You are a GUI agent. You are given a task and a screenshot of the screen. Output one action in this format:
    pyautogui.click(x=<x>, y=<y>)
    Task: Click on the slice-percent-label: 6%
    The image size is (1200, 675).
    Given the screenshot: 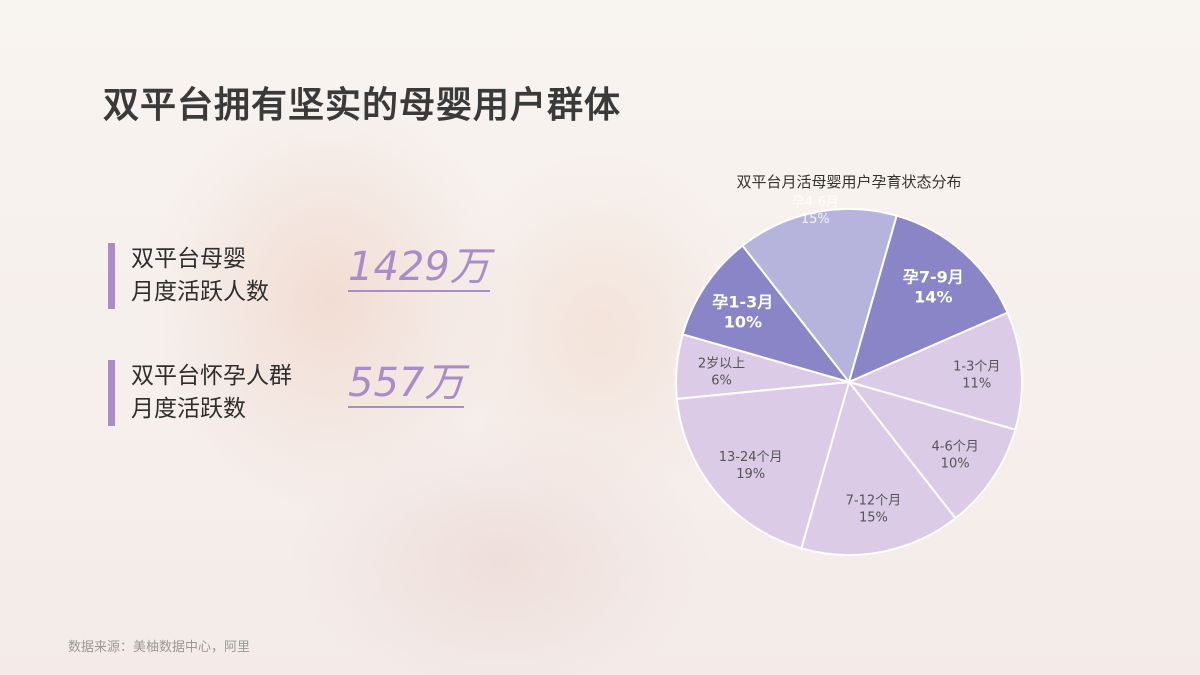 What is the action you would take?
    pyautogui.click(x=721, y=380)
    